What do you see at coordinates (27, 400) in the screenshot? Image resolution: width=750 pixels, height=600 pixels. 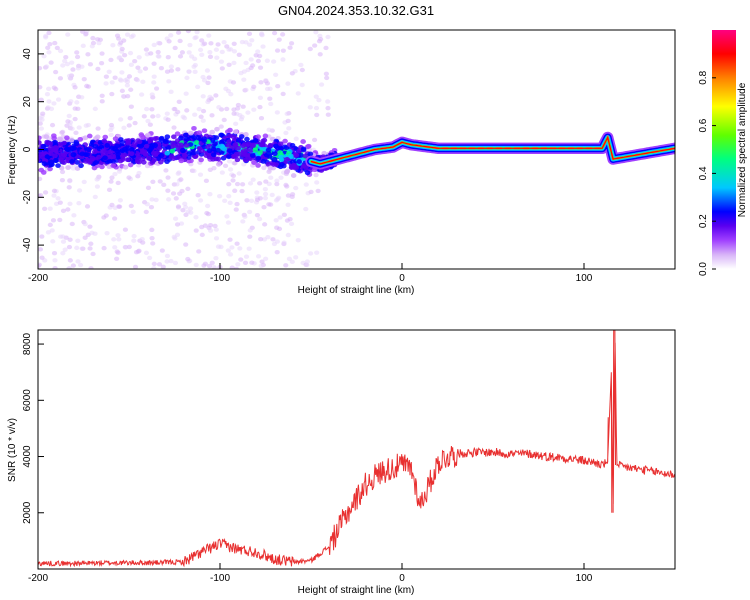 I see `snr-y-tick-label: 6000` at bounding box center [27, 400].